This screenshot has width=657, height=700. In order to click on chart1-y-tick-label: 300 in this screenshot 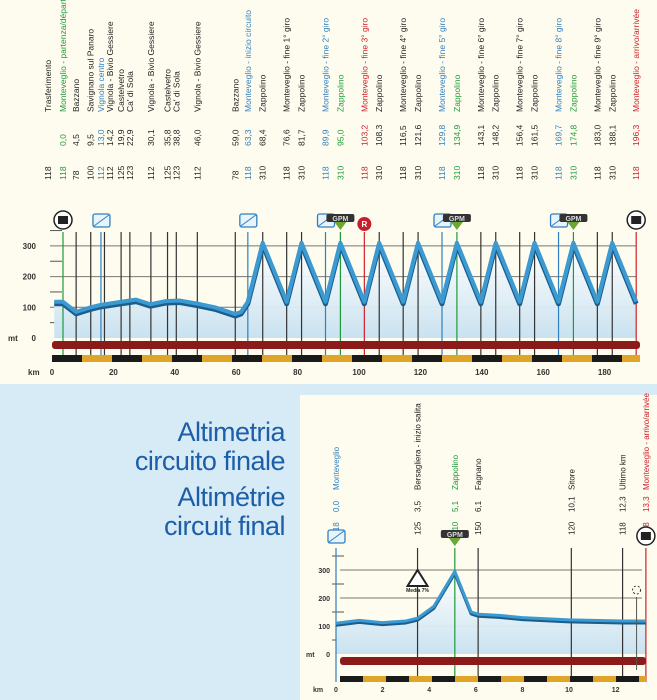, I will do `click(30, 246)`.